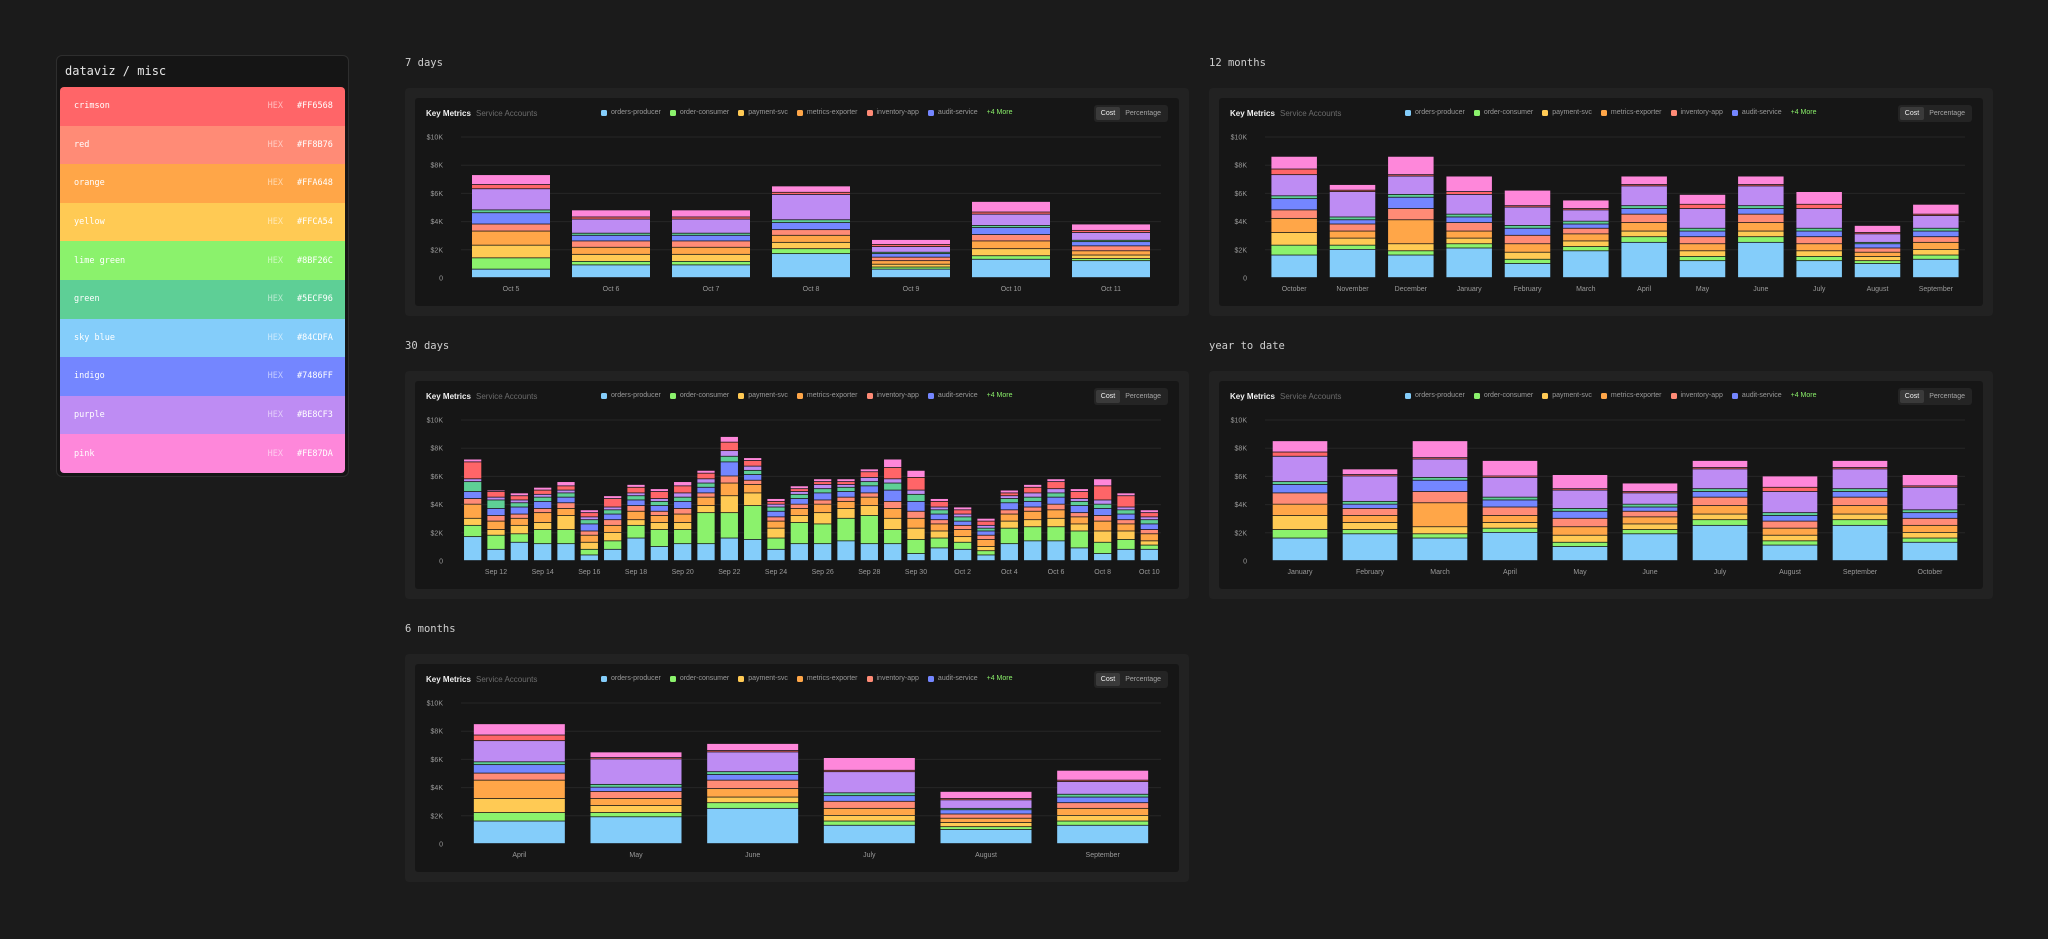  What do you see at coordinates (957, 395) in the screenshot?
I see `legend-label: audit-service` at bounding box center [957, 395].